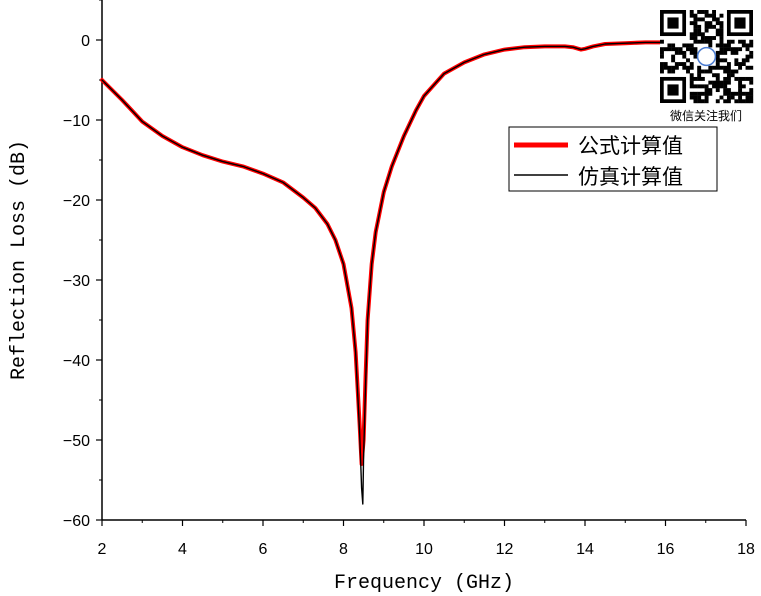  What do you see at coordinates (746, 549) in the screenshot?
I see `x-tick-label: 18` at bounding box center [746, 549].